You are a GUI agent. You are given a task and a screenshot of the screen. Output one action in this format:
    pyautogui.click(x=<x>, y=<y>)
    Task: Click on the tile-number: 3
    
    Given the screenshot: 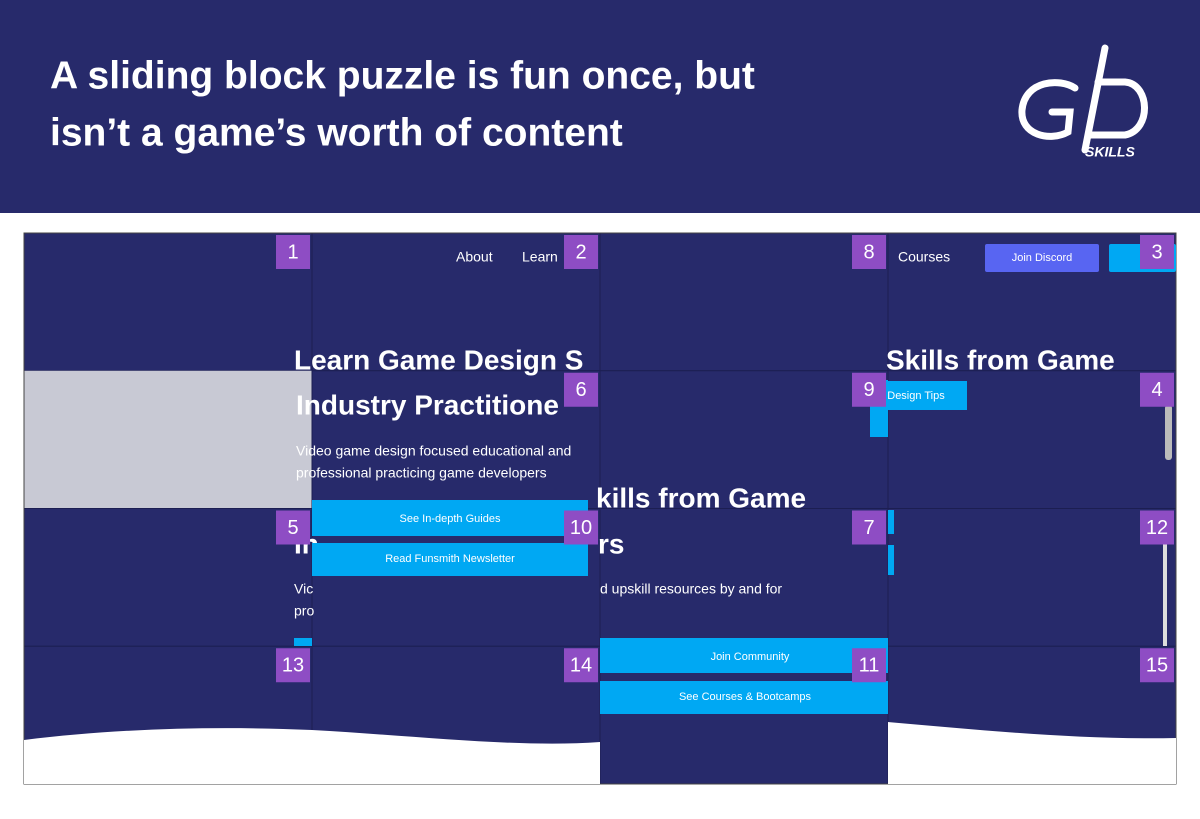 What is the action you would take?
    pyautogui.click(x=1156, y=252)
    